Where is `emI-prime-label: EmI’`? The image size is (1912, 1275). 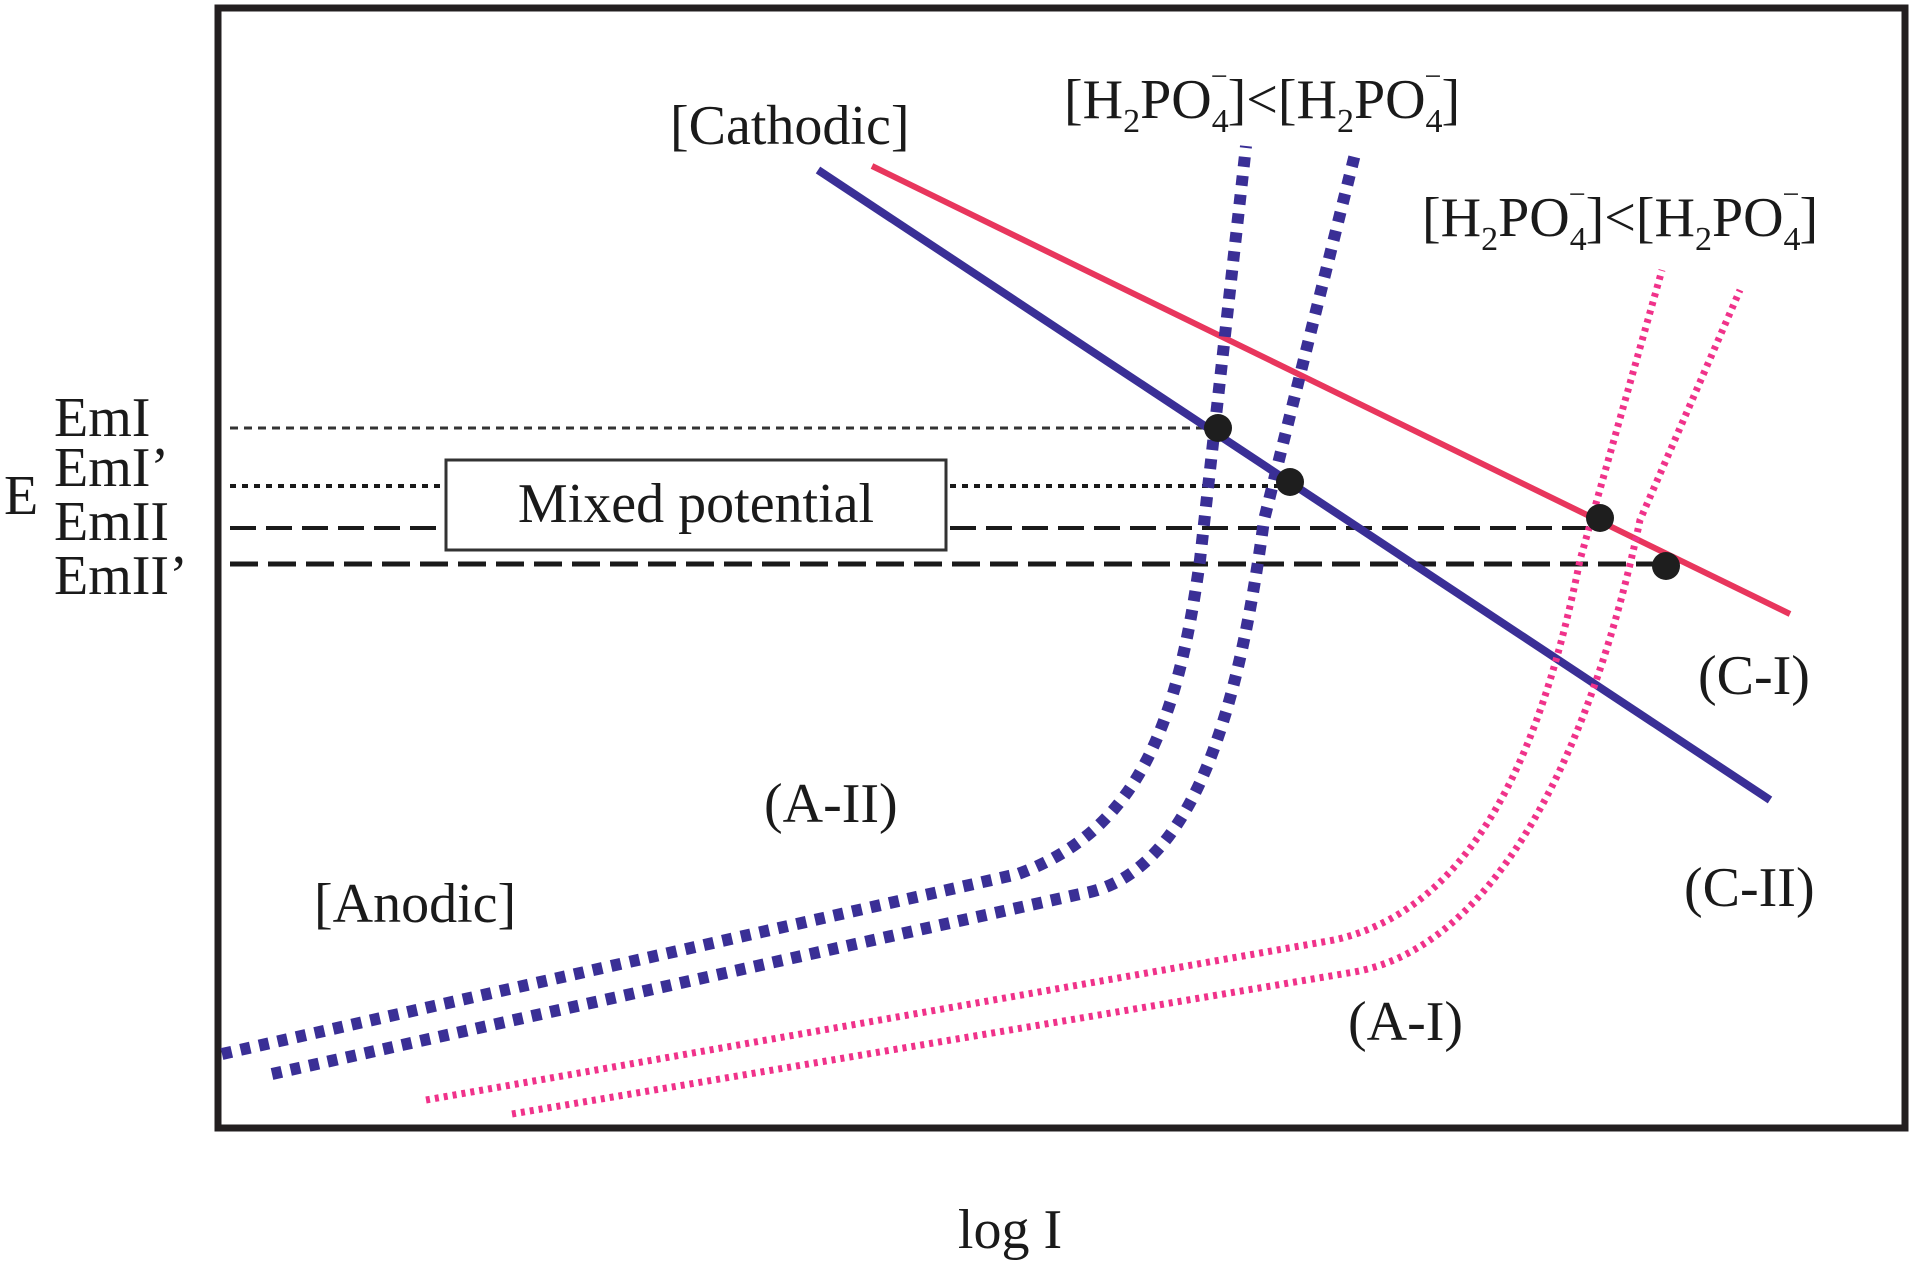 emI-prime-label: EmI’ is located at coordinates (111, 468).